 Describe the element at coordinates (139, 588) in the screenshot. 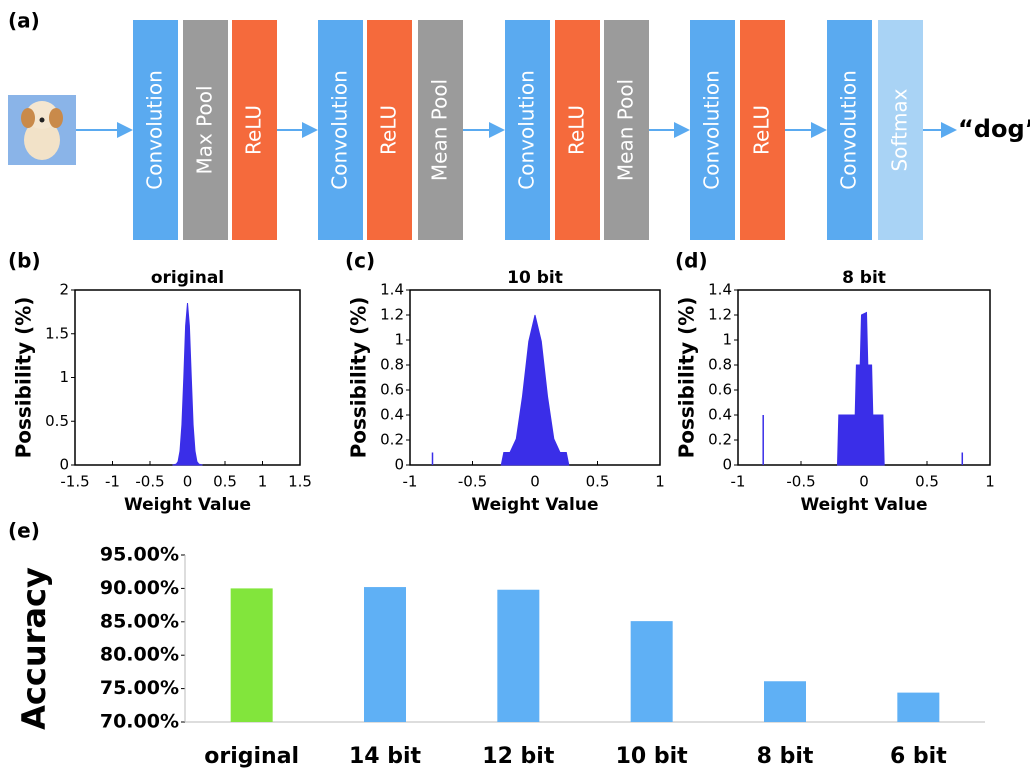

I see `y-tick-label: 90.00%` at that location.